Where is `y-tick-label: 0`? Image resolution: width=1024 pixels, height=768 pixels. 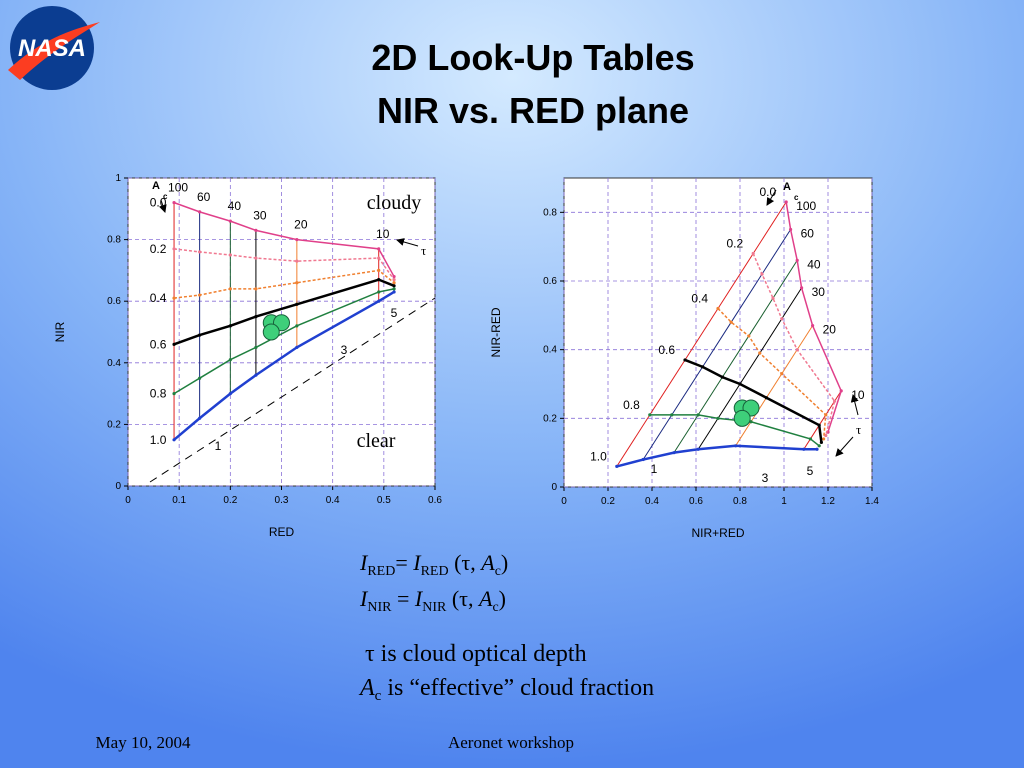 y-tick-label: 0 is located at coordinates (554, 487).